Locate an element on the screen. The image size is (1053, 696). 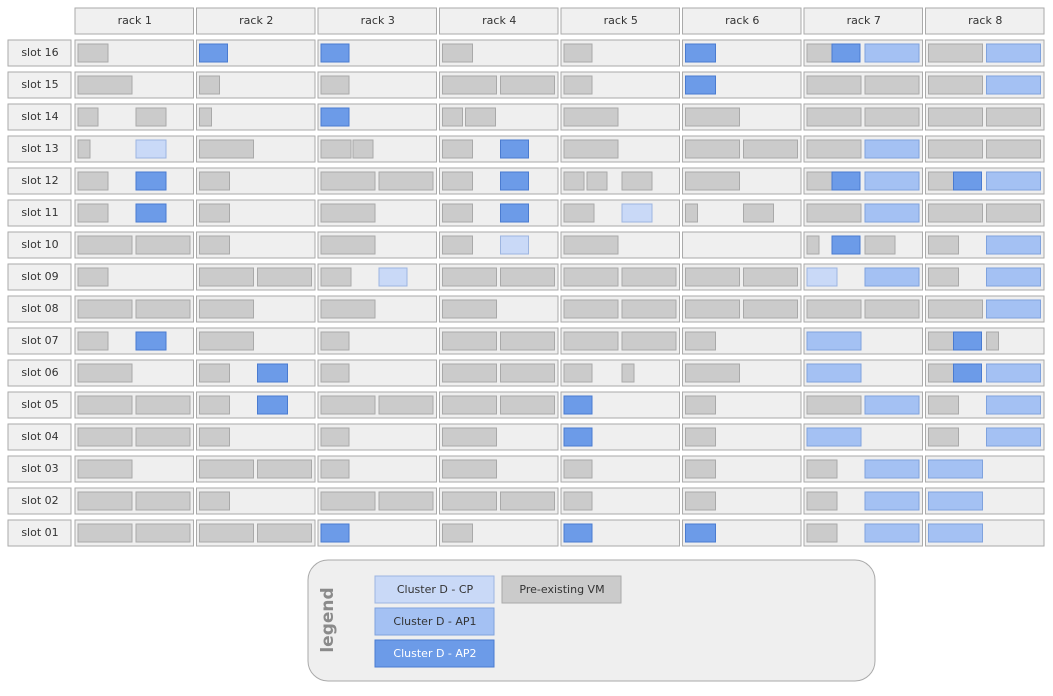
slot-label: slot 07 is located at coordinates (39, 340).